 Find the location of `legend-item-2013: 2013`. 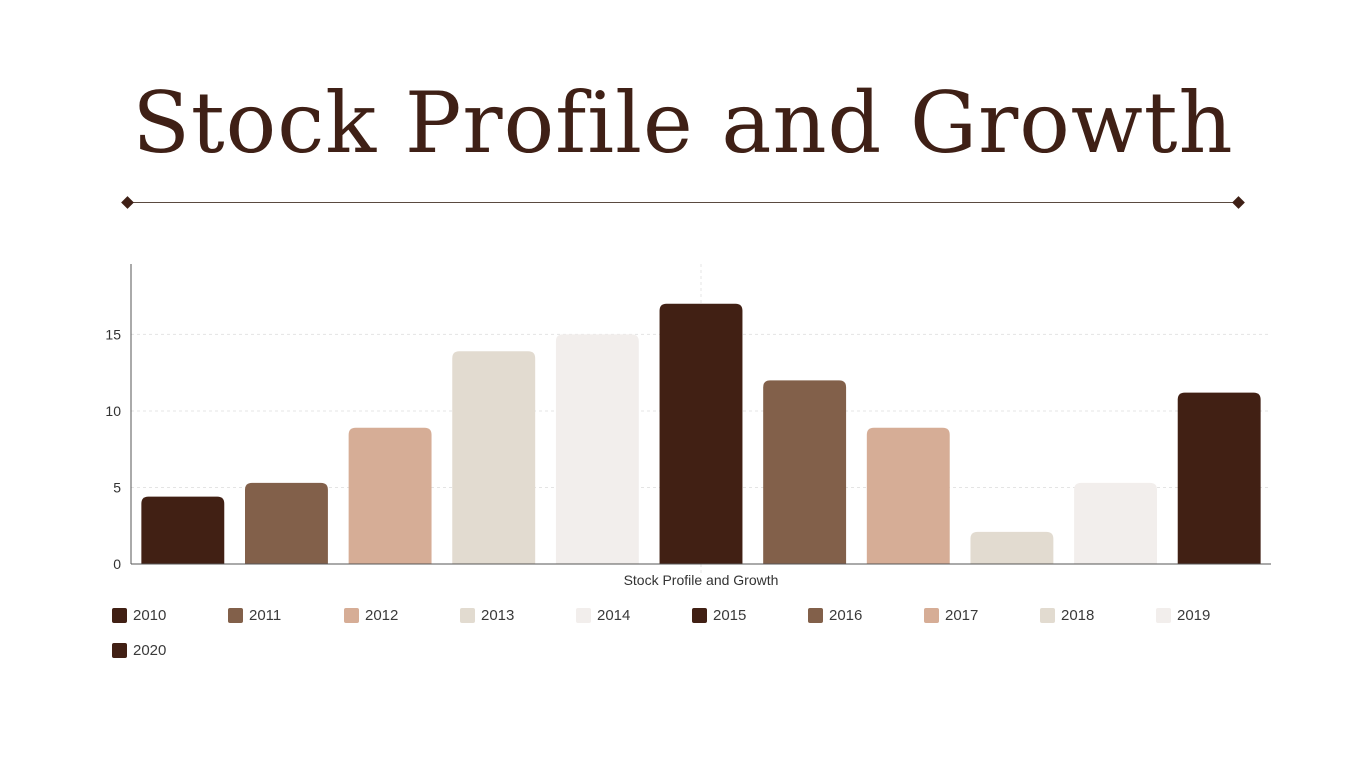

legend-item-2013: 2013 is located at coordinates (487, 615).